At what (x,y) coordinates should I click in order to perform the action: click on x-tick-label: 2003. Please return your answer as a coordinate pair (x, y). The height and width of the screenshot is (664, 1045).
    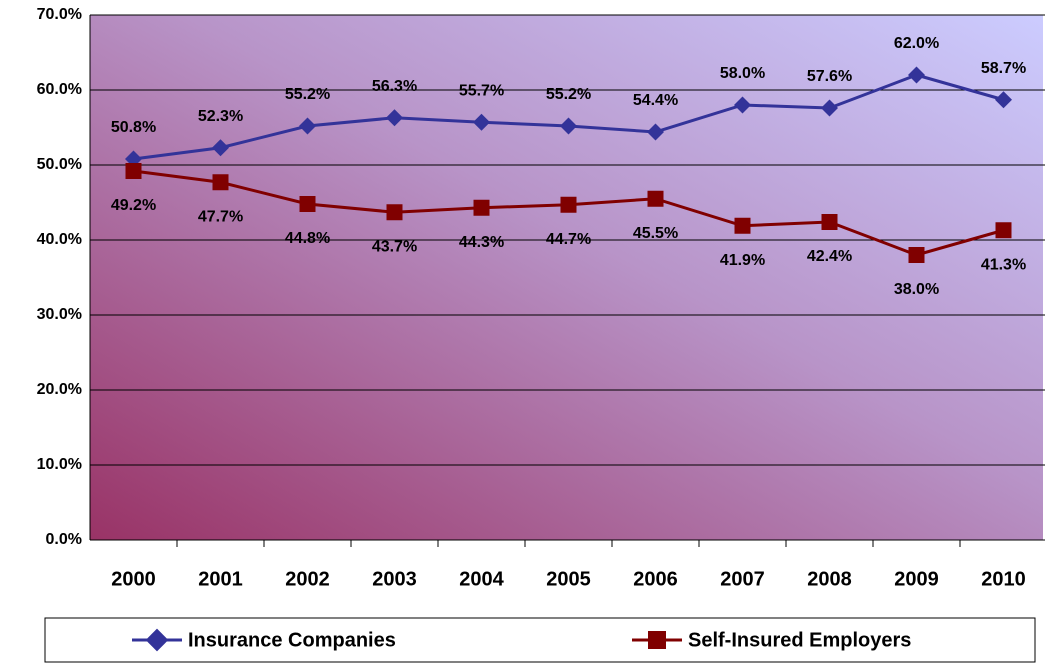
    Looking at the image, I should click on (394, 579).